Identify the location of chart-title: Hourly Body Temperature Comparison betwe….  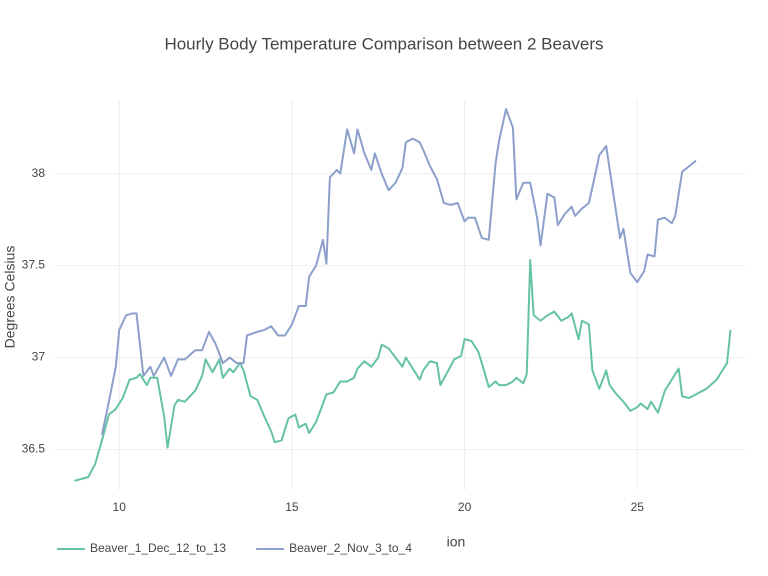
(383, 43).